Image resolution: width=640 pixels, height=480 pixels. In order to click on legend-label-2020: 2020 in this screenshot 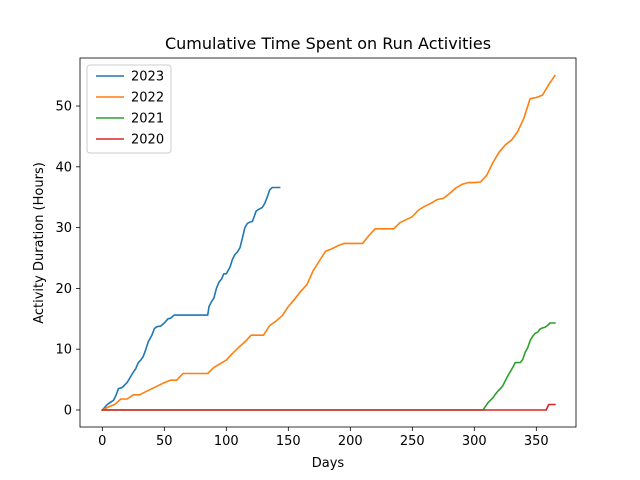, I will do `click(147, 140)`.